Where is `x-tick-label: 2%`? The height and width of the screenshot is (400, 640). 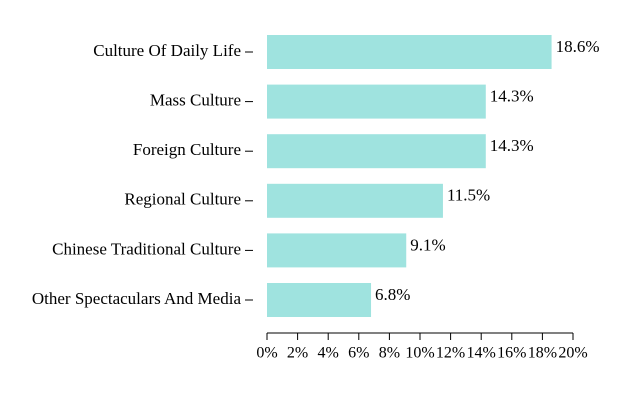 x-tick-label: 2% is located at coordinates (297, 353).